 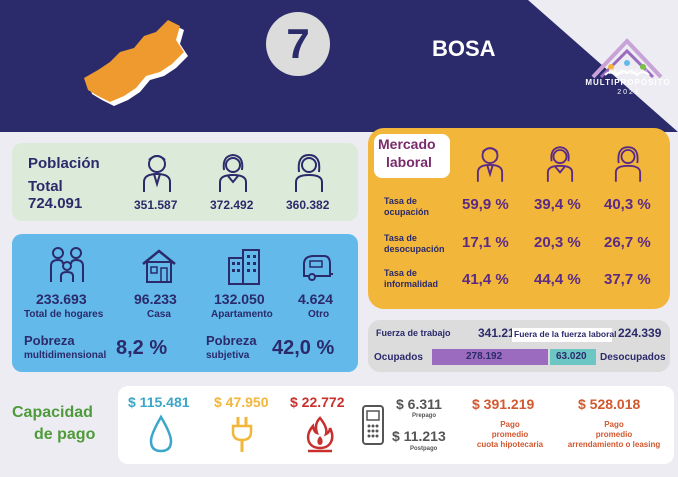 I want to click on row1-label1: Tasa de, so click(x=400, y=201).